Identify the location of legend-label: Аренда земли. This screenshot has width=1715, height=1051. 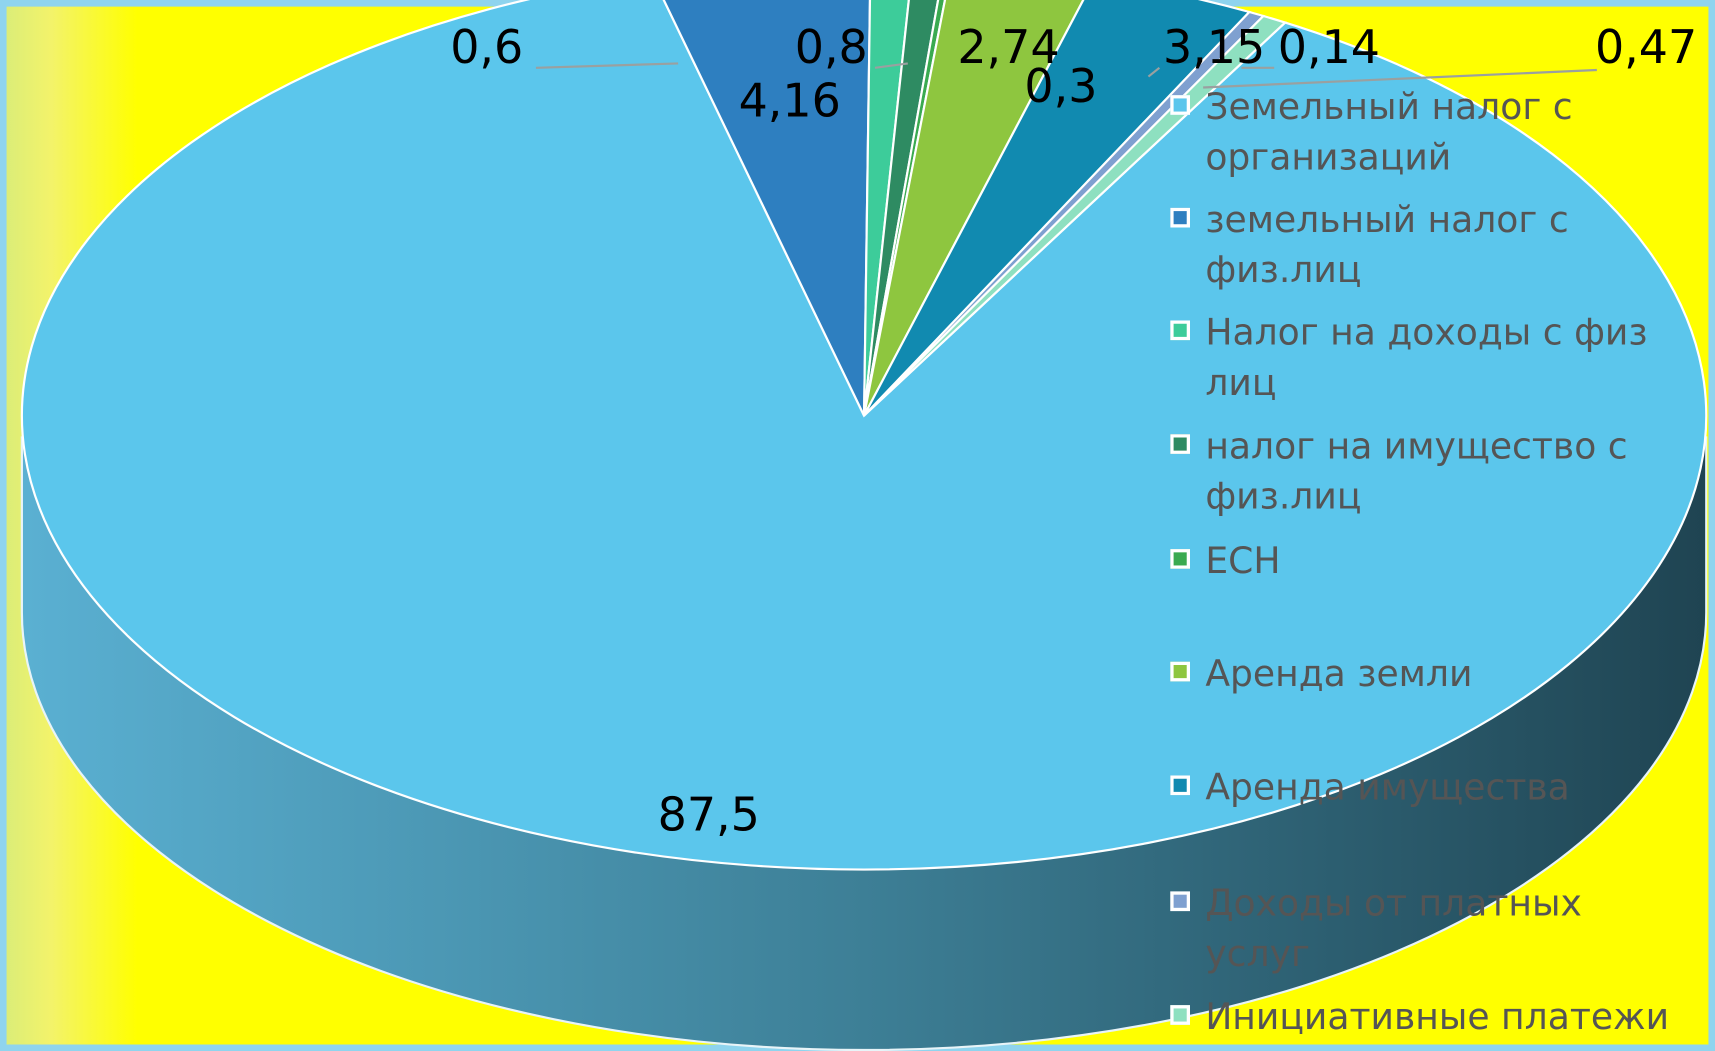
(1339, 673).